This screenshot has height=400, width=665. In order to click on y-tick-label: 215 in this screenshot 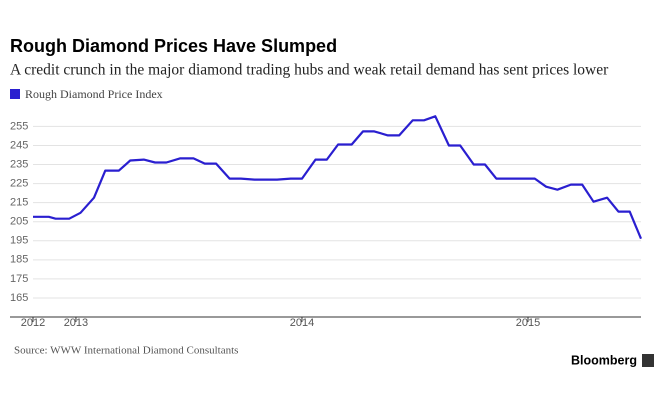, I will do `click(19, 203)`.